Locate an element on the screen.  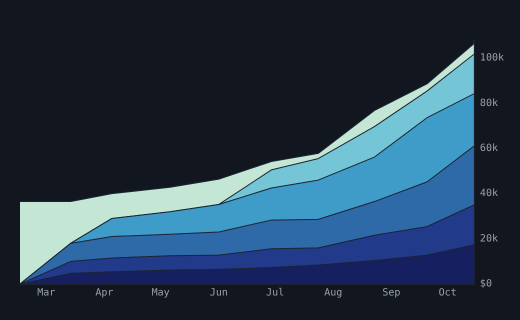
x-tick-label: Jun is located at coordinates (219, 293).